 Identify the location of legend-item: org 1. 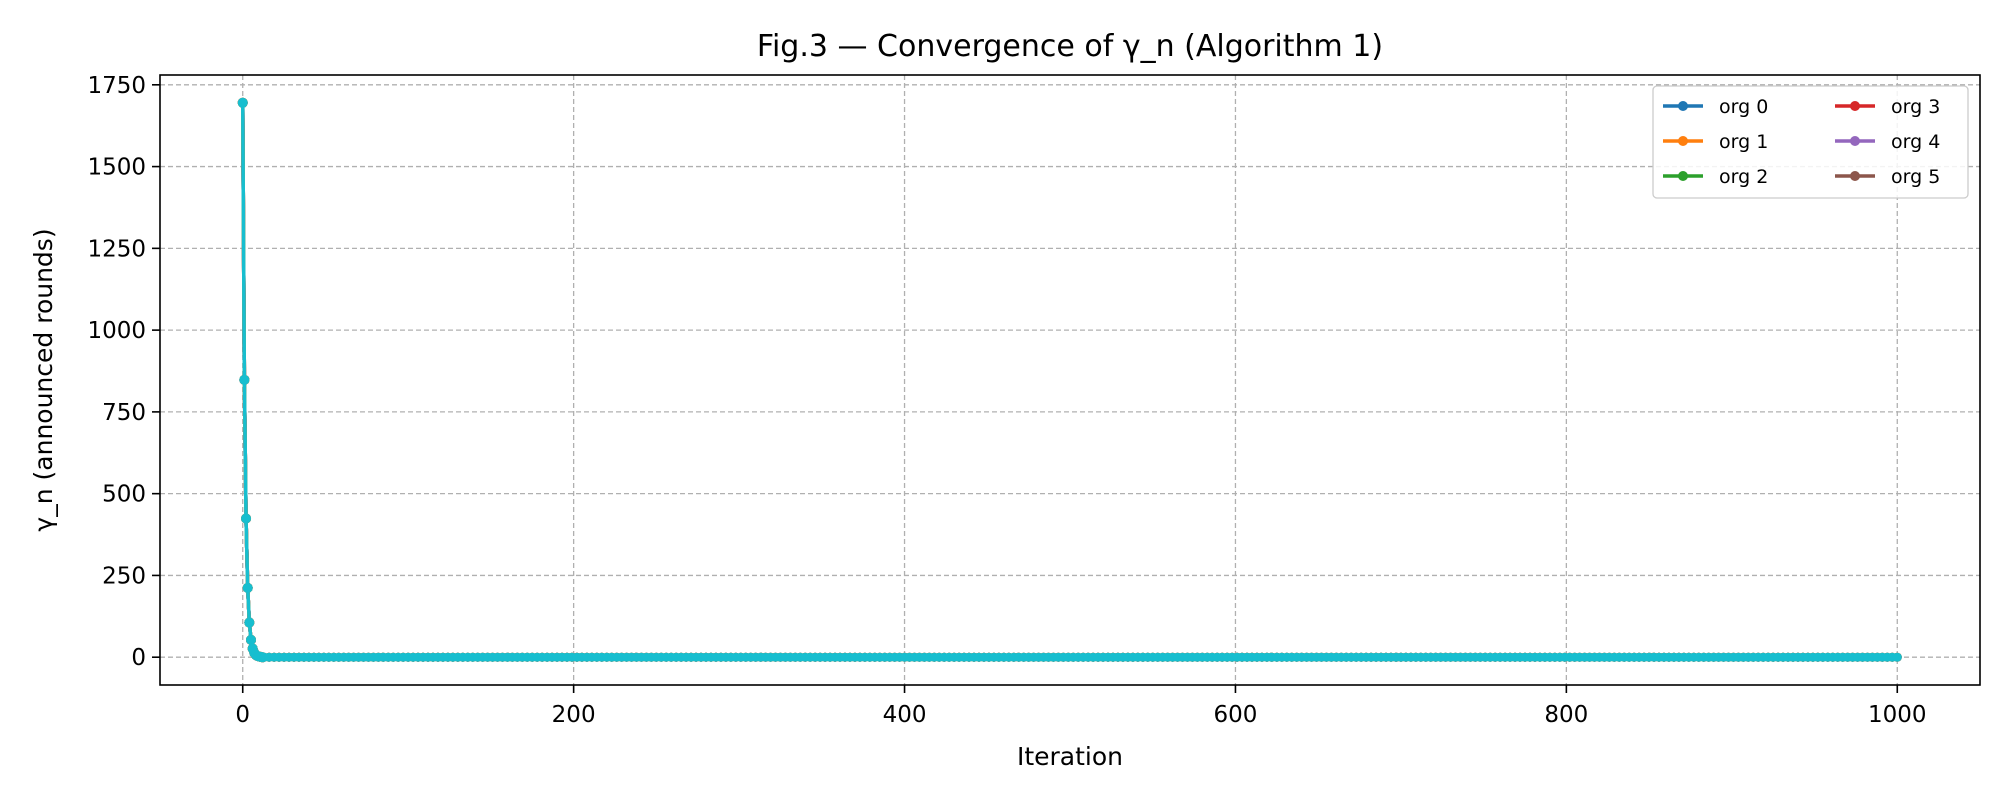
(1715, 142).